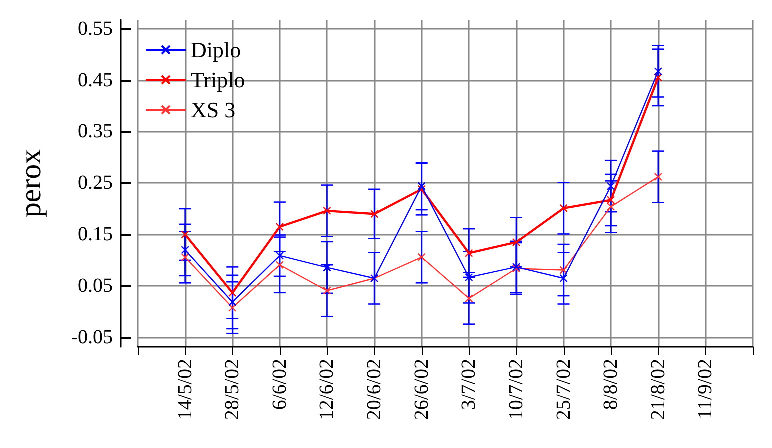 This screenshot has height=448, width=772. Describe the element at coordinates (213, 110) in the screenshot. I see `legend-label: XS 3` at that location.